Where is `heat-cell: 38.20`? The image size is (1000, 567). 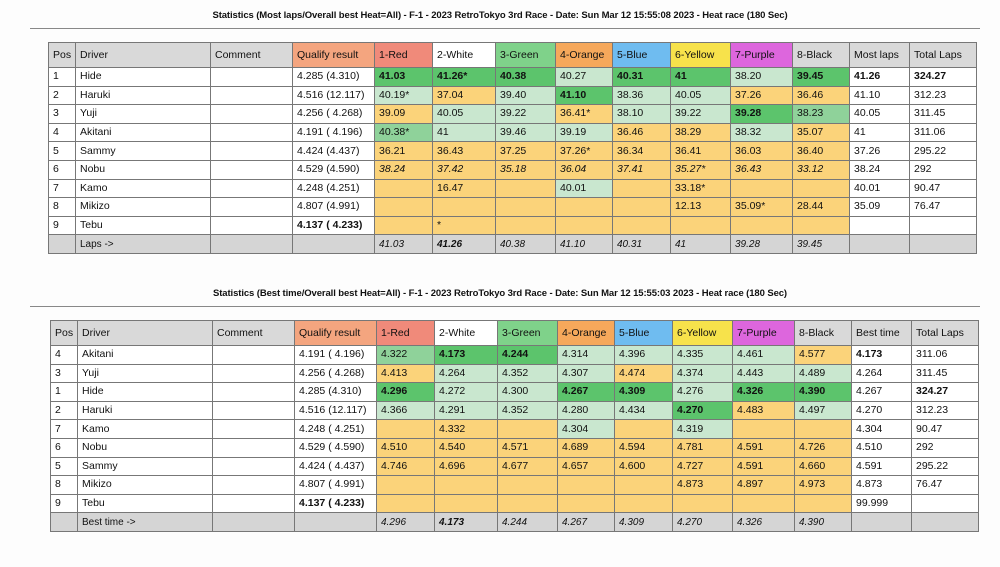
heat-cell: 38.20 is located at coordinates (761, 77).